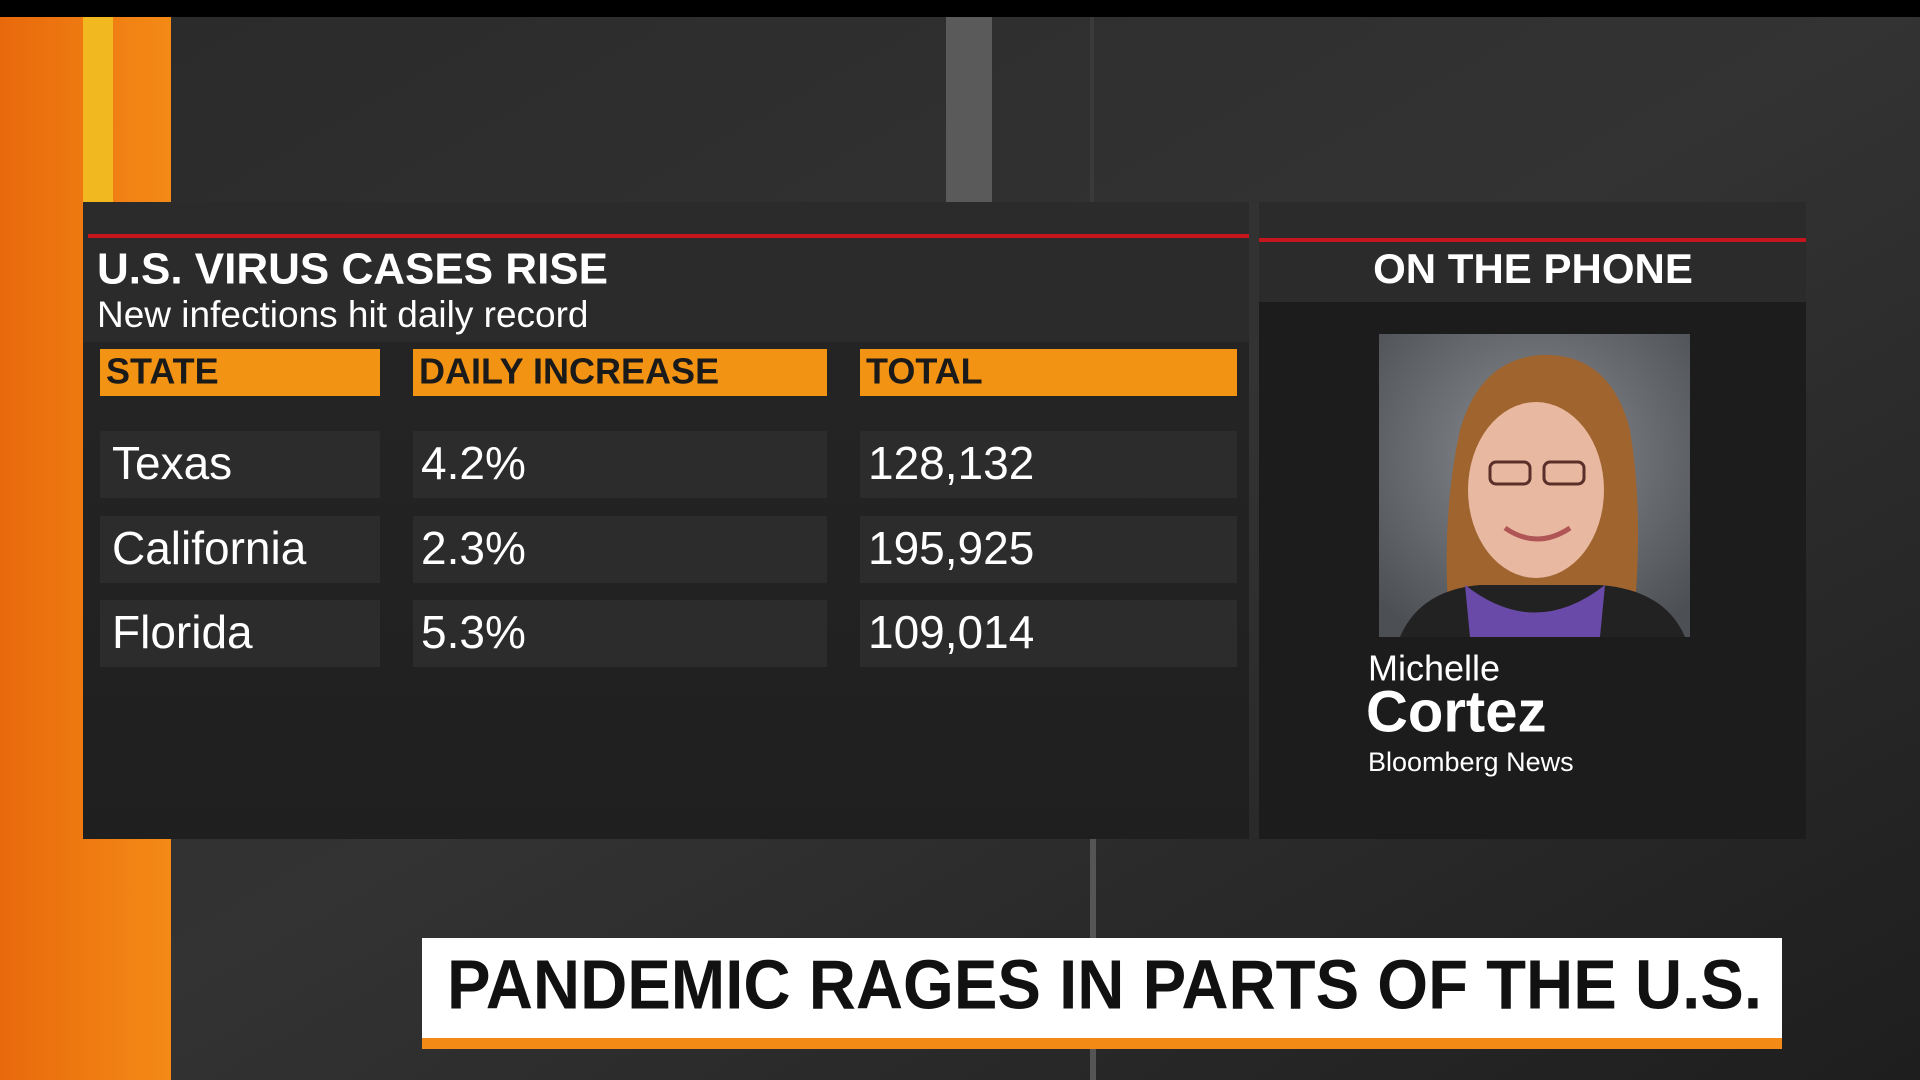  Describe the element at coordinates (951, 463) in the screenshot. I see `cell: 128,132` at that location.